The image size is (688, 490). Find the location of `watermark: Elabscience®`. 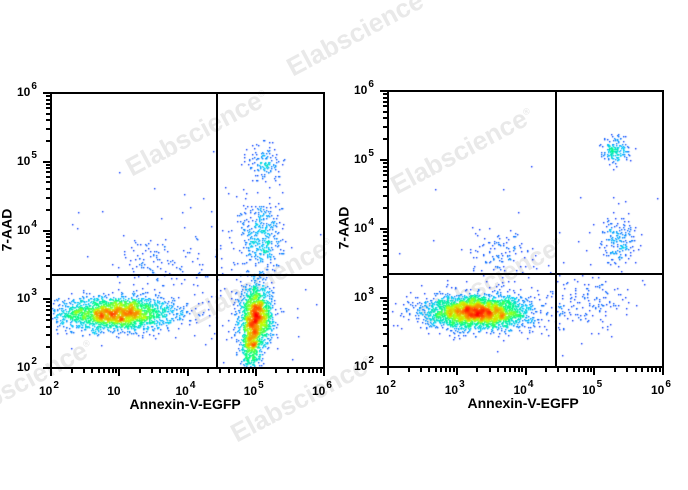

watermark: Elabscience® is located at coordinates (357, 41).